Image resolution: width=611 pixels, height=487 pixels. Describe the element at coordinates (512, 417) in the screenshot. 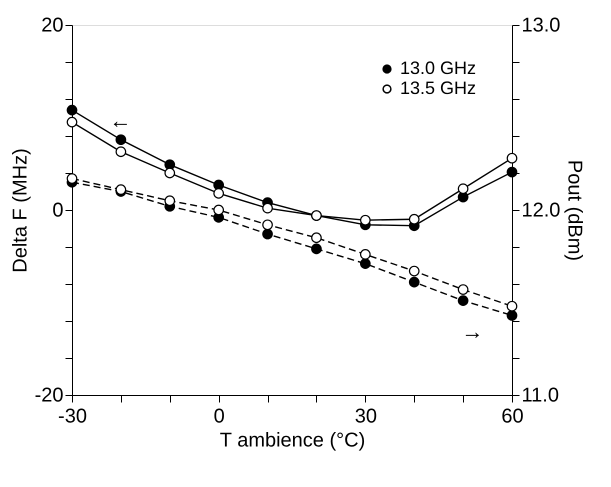

I see `x-tick-label: 60` at that location.